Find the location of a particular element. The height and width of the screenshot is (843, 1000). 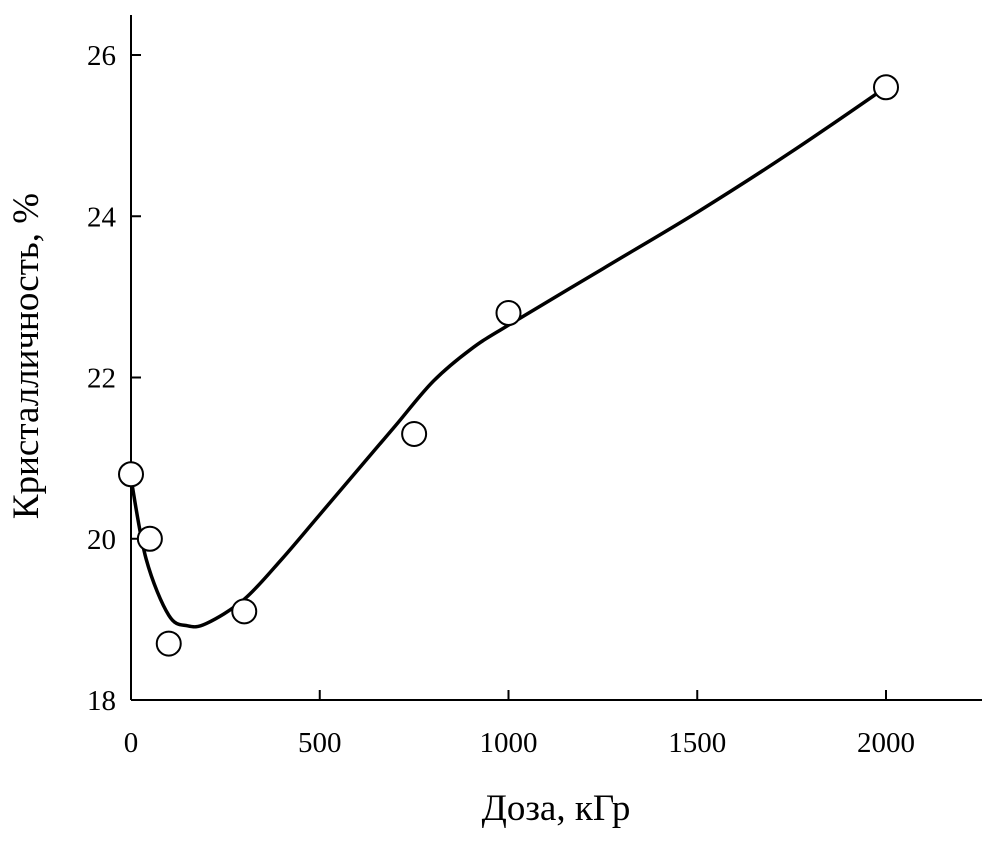

y-tick-label: 22 is located at coordinates (101, 379).